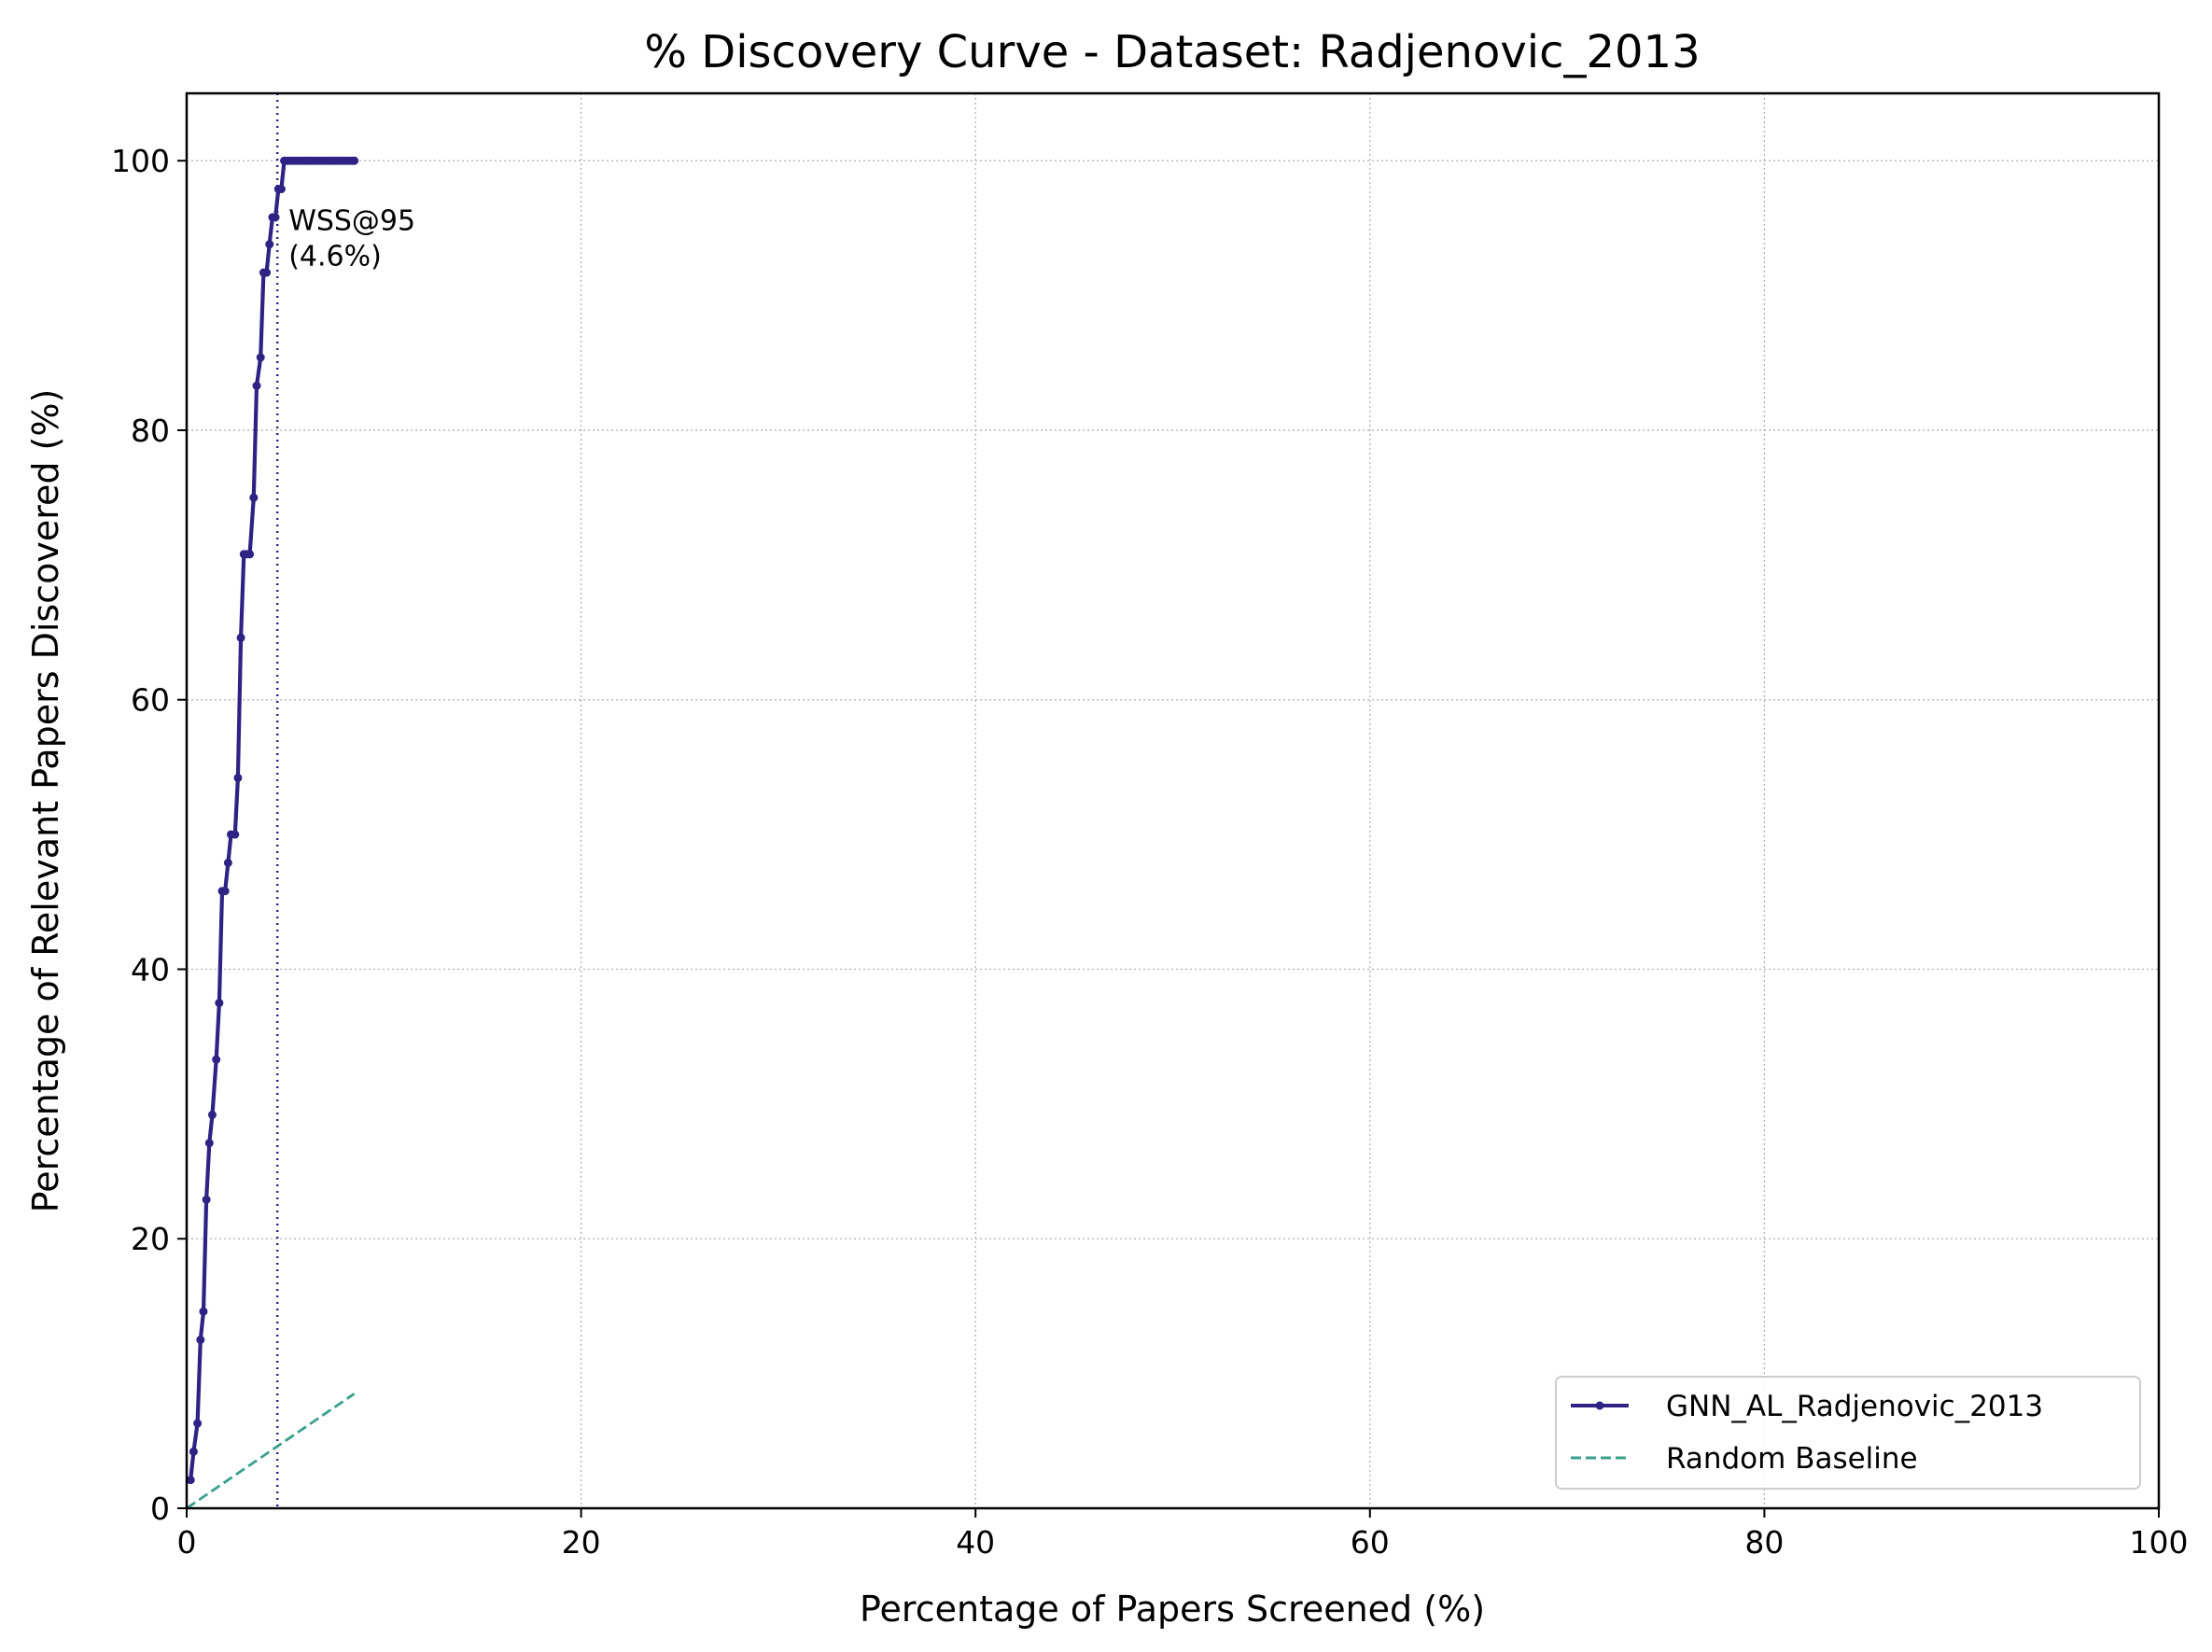 Image resolution: width=2212 pixels, height=1652 pixels. I want to click on y-tick-label: 80, so click(150, 431).